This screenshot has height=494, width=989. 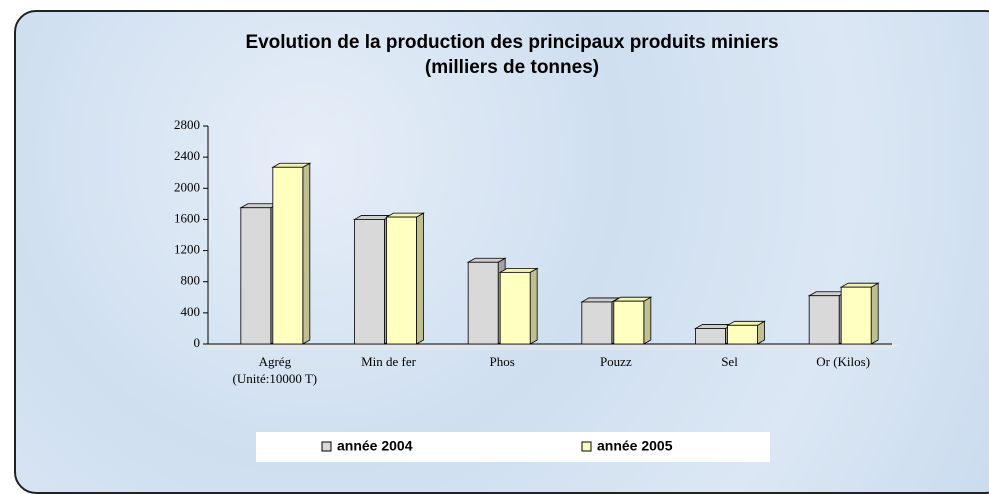 What do you see at coordinates (197, 342) in the screenshot?
I see `y-tick-label: 0` at bounding box center [197, 342].